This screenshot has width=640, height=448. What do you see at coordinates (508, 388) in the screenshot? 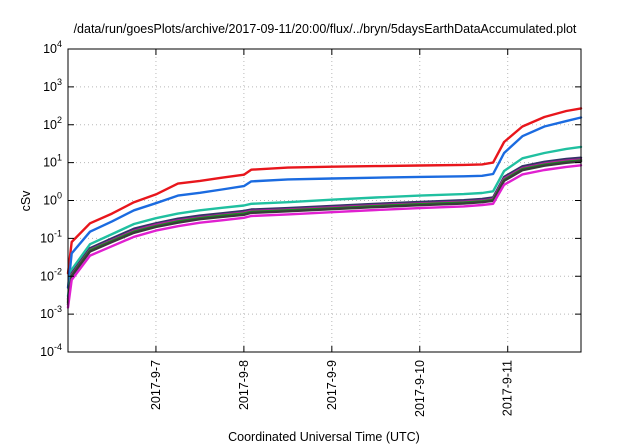
I see `x-tick-label: 2017-9-11` at bounding box center [508, 388].